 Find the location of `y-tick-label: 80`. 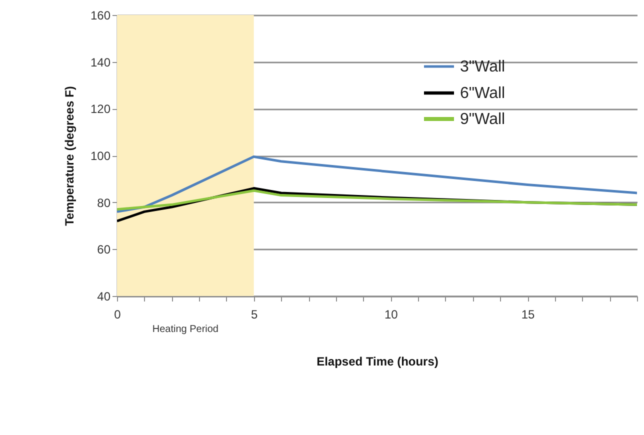

y-tick-label: 80 is located at coordinates (104, 203).